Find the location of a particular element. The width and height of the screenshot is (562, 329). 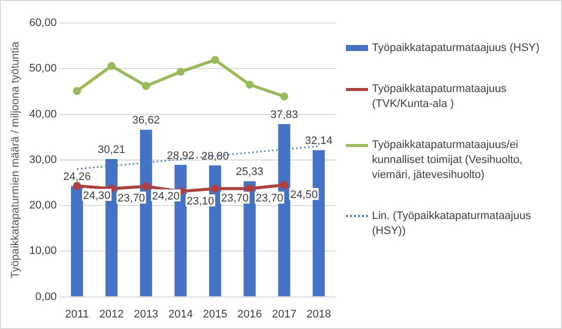

data-label: 25,33 is located at coordinates (250, 172).